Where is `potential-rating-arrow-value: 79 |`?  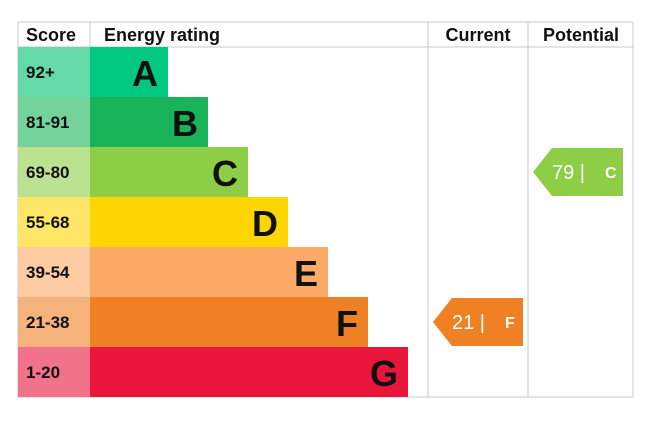 potential-rating-arrow-value: 79 | is located at coordinates (568, 173).